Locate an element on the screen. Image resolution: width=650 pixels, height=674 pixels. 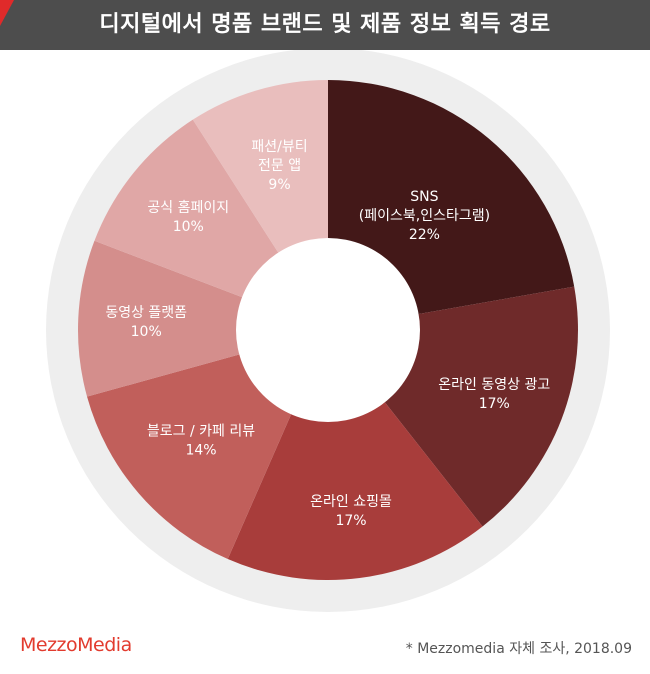
source-note: * Mezzomedia 자체 조사, 2018.09 is located at coordinates (518, 649).